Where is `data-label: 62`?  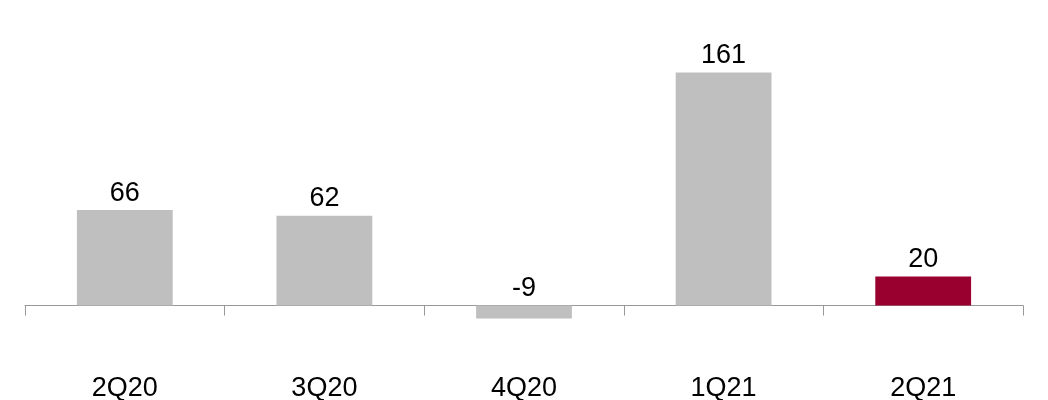 data-label: 62 is located at coordinates (324, 197).